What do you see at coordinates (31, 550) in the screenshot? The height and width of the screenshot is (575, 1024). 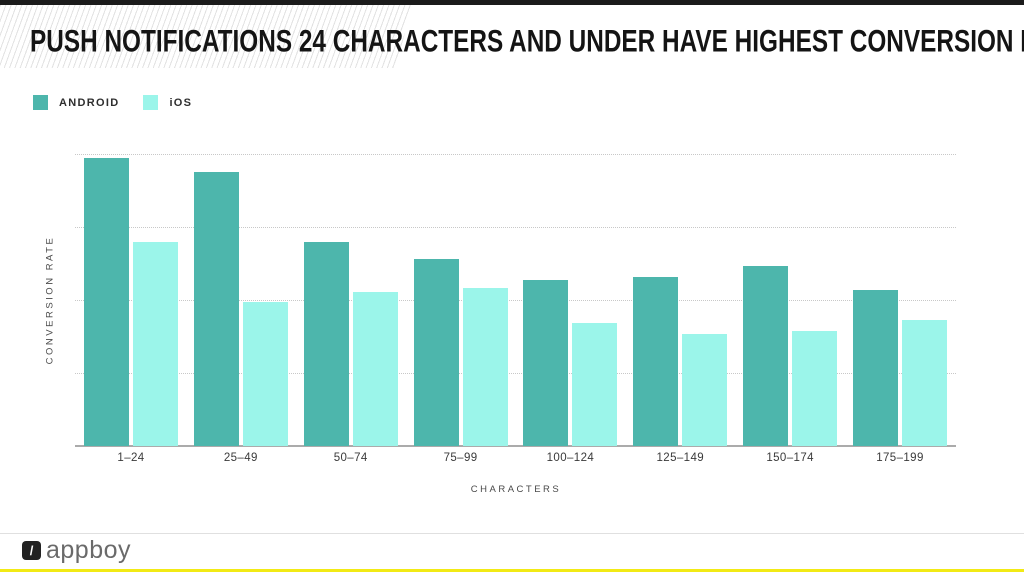 I see `appboy-logo-icon: /` at bounding box center [31, 550].